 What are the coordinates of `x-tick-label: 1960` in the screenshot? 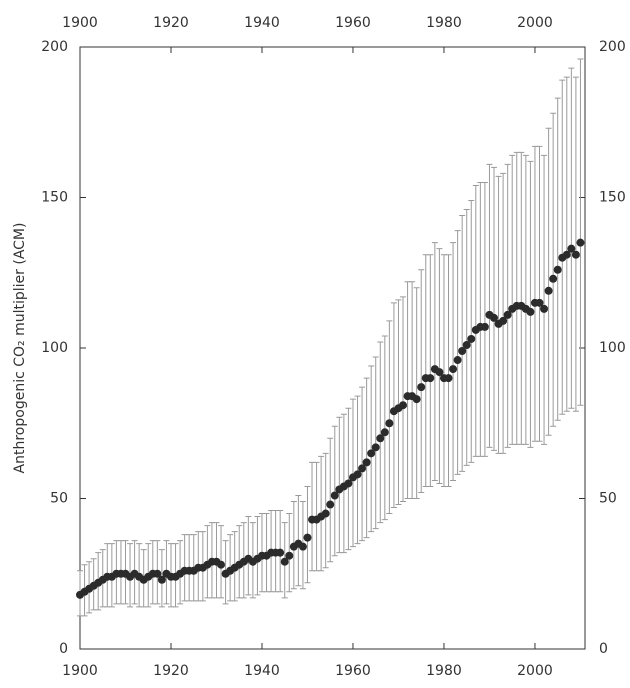 It's located at (353, 671).